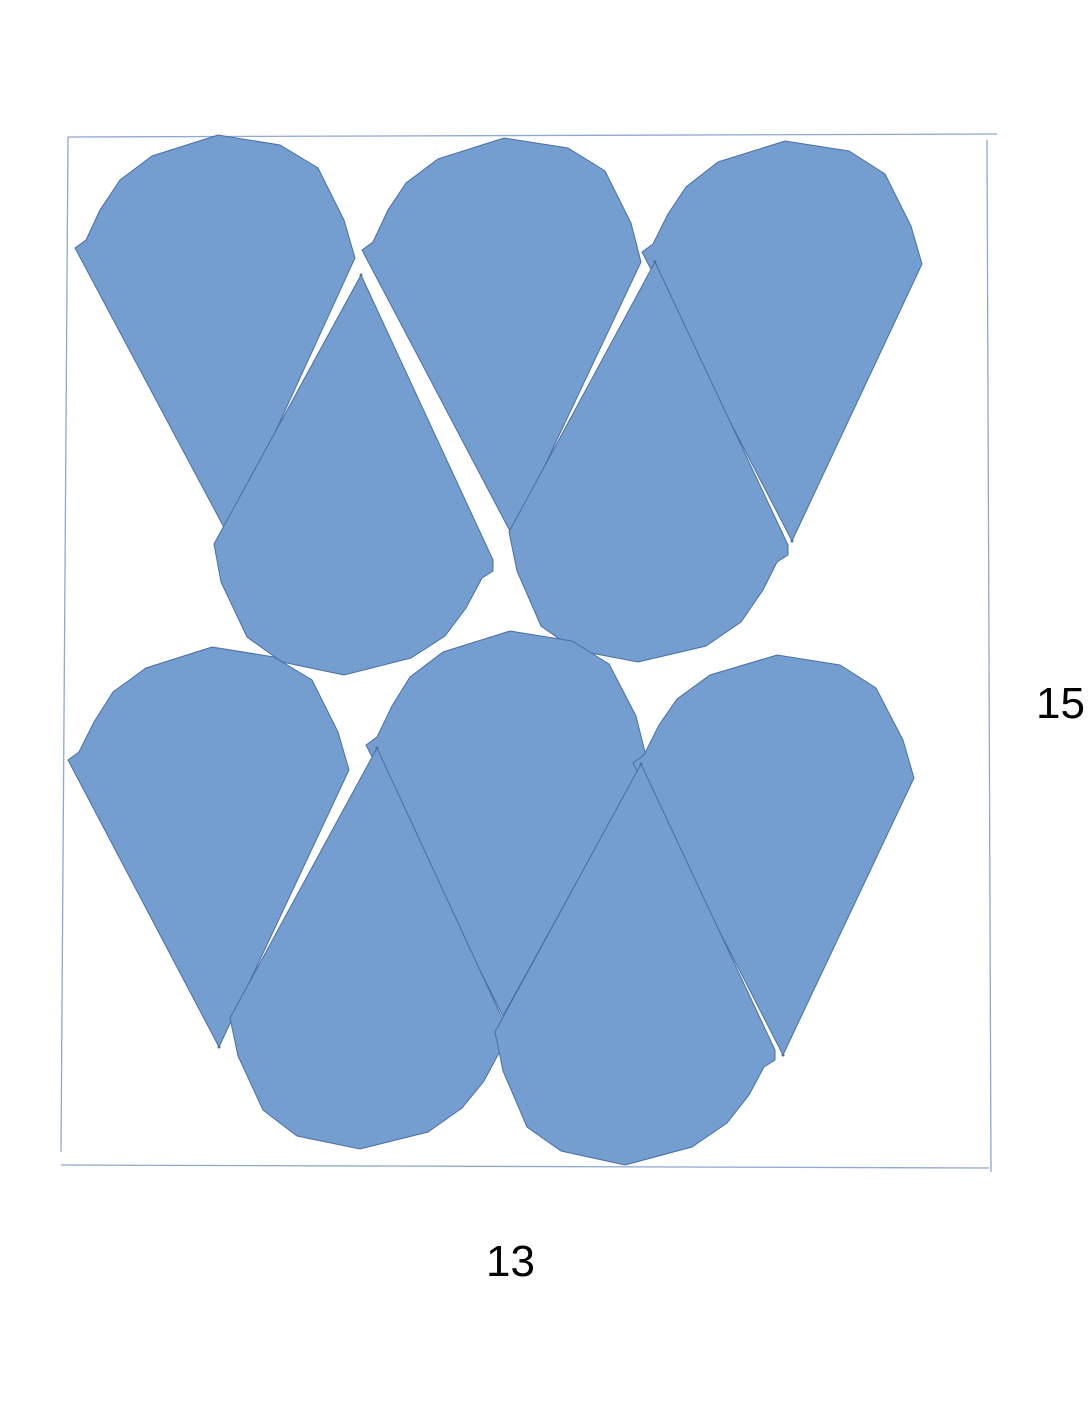  I want to click on border-bottom, so click(525, 1166).